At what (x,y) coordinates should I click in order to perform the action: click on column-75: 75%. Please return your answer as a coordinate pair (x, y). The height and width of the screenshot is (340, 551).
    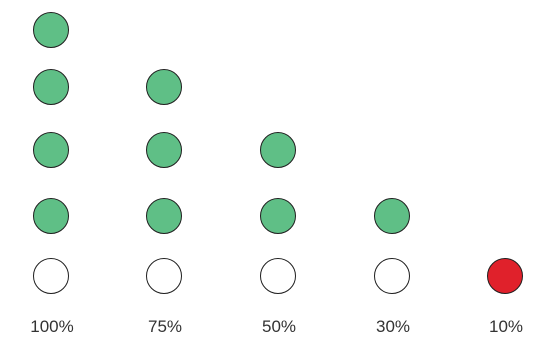
    Looking at the image, I should click on (165, 170).